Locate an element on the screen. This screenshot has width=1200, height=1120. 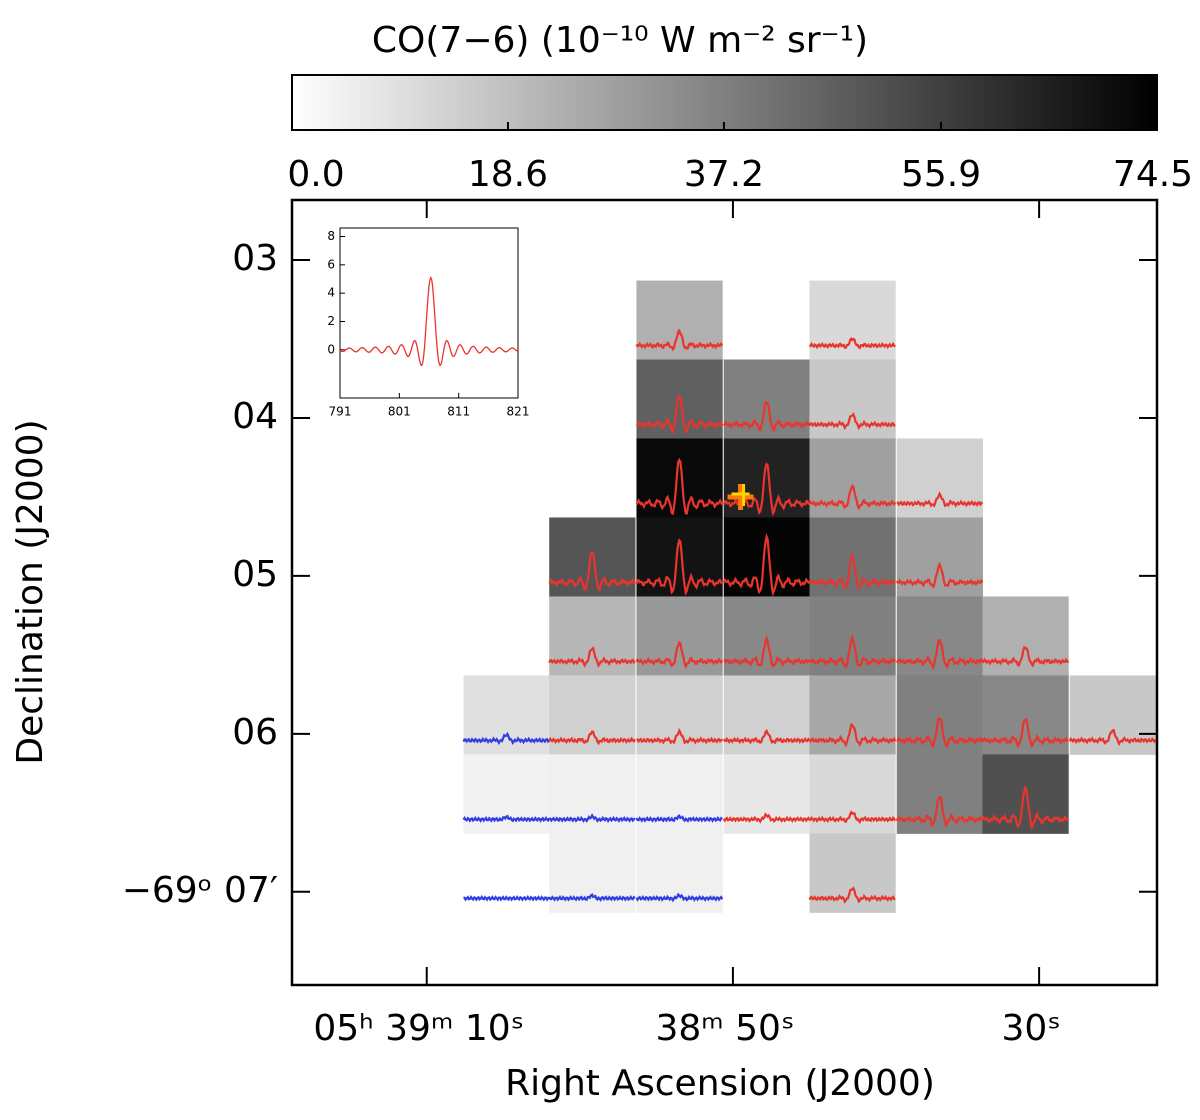
x-tick-label: 30ˢ is located at coordinates (1030, 1028).